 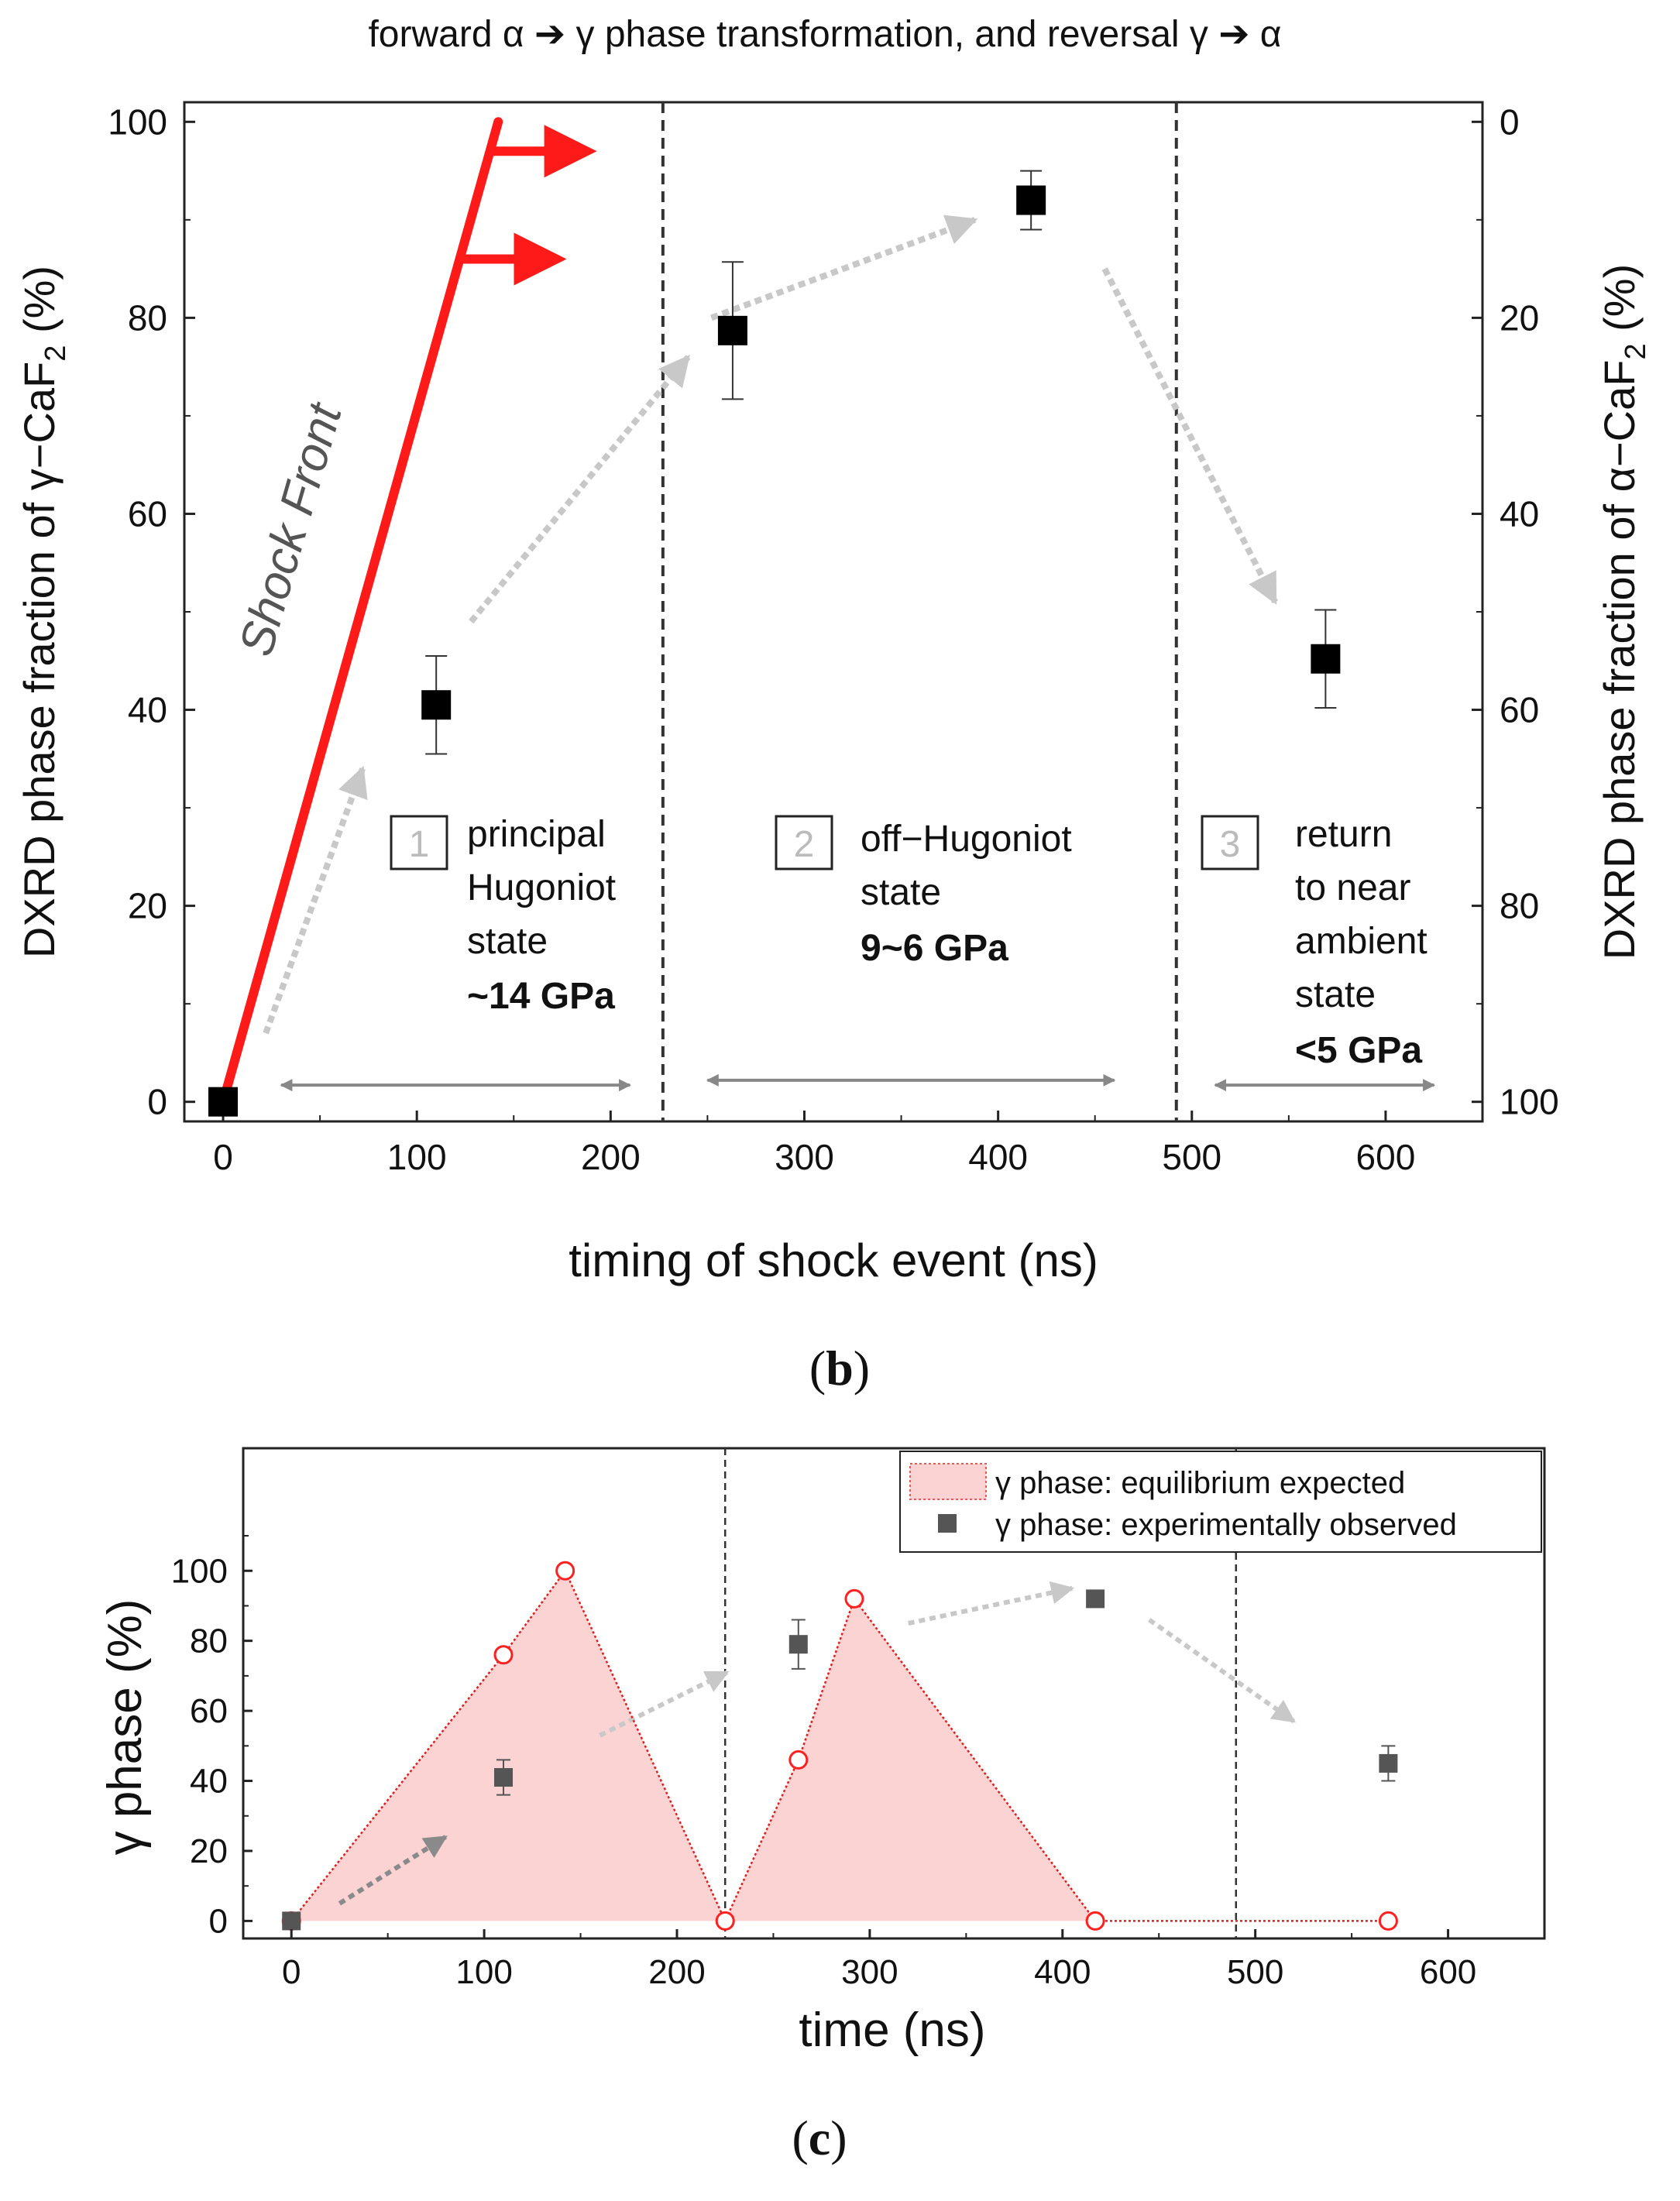 I want to click on panel-c-ylabel: γ phase (%), so click(x=125, y=1727).